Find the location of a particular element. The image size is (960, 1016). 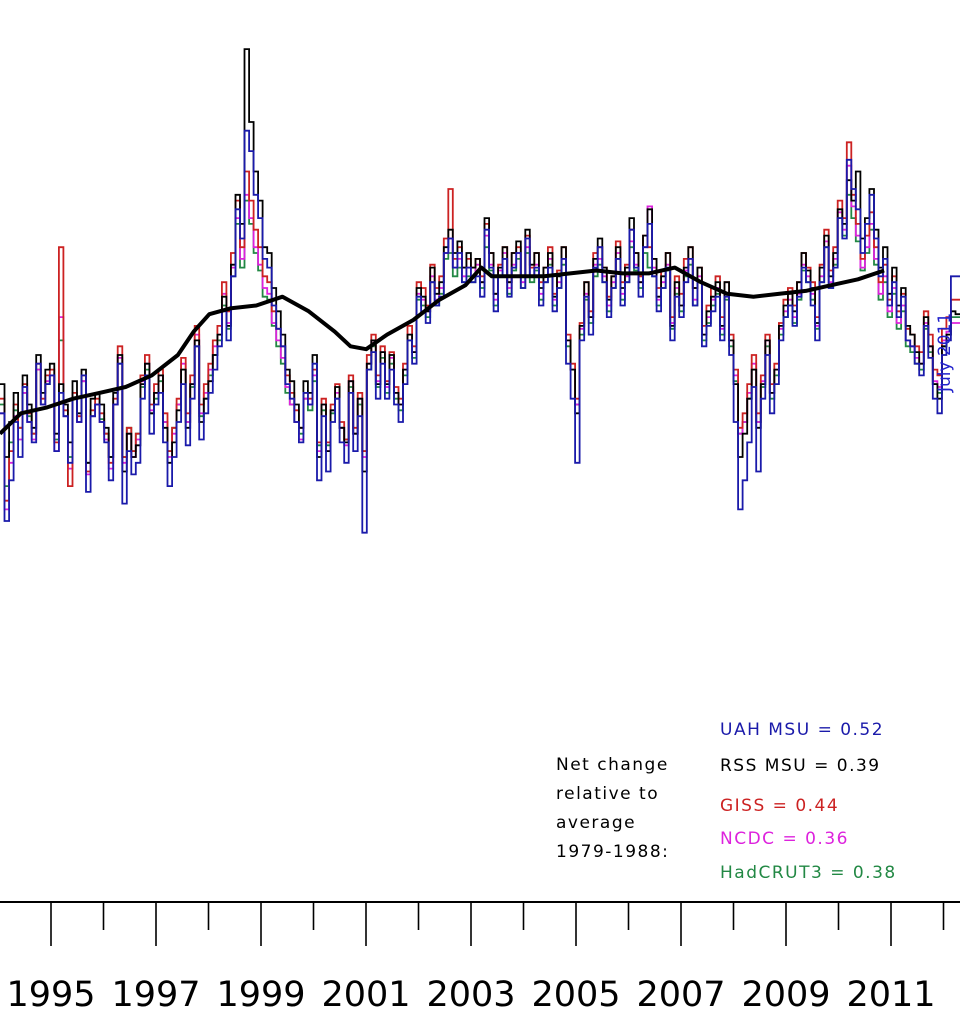

end-date-label: July 2011 is located at coordinates (945, 353).